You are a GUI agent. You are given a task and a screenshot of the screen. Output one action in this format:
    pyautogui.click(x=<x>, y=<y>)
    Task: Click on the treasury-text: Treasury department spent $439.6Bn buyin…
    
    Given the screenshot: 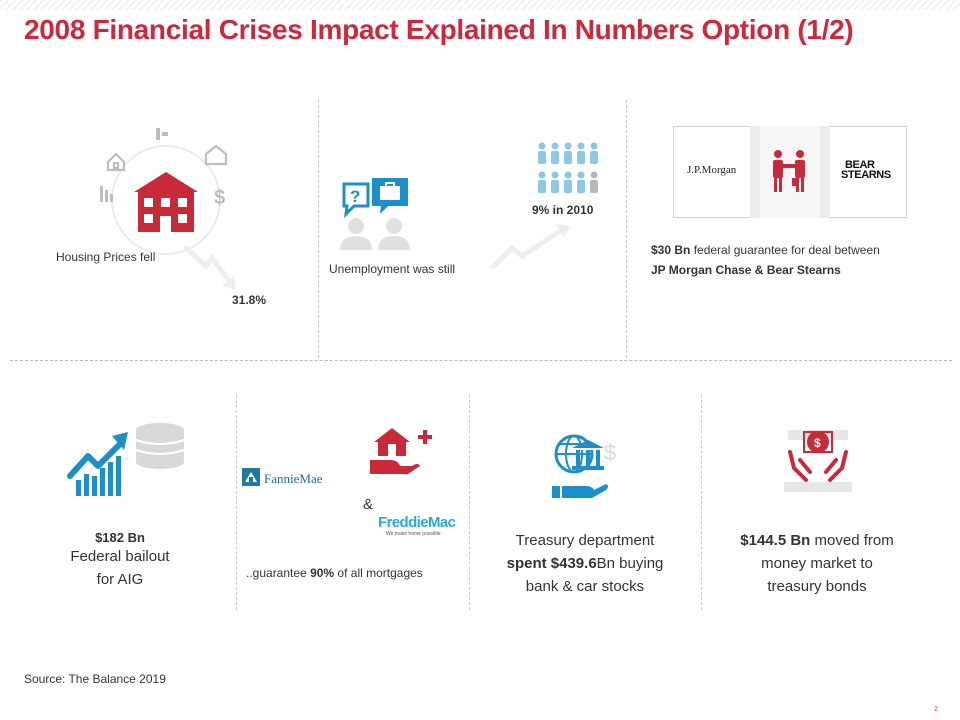 What is the action you would take?
    pyautogui.click(x=585, y=563)
    